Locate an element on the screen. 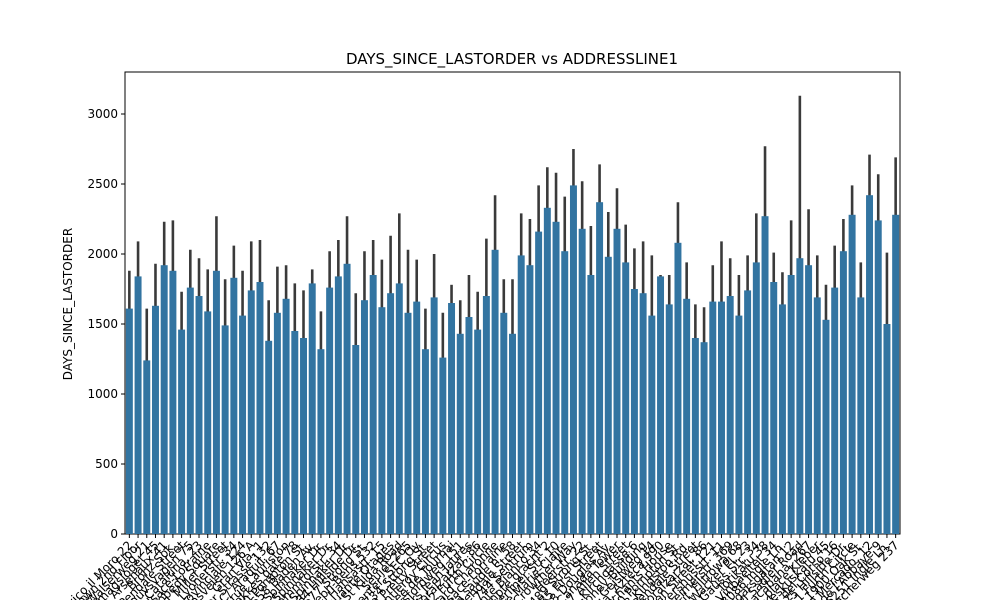 Image resolution: width=1000 pixels, height=600 pixels. y-axis: 0 500 1000 1500 2000 2500 3000 is located at coordinates (106, 324).